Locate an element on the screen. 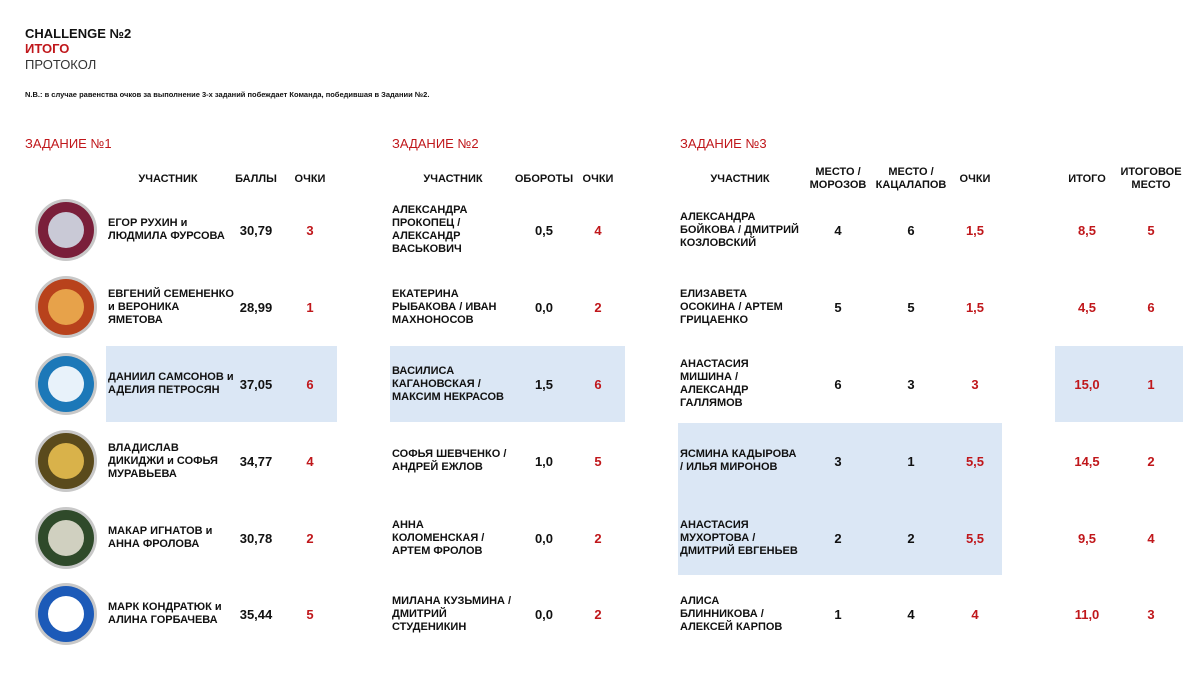 Image resolution: width=1200 pixels, height=675 pixels. total-value: 14,5 is located at coordinates (1087, 461).